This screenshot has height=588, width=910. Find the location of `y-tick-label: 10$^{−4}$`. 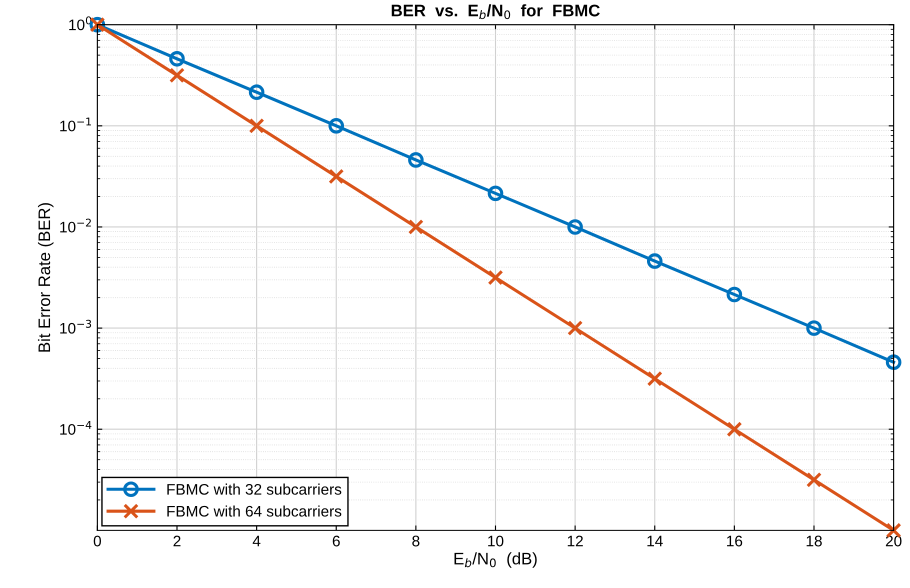

y-tick-label: 10$^{−4}$ is located at coordinates (76, 428).